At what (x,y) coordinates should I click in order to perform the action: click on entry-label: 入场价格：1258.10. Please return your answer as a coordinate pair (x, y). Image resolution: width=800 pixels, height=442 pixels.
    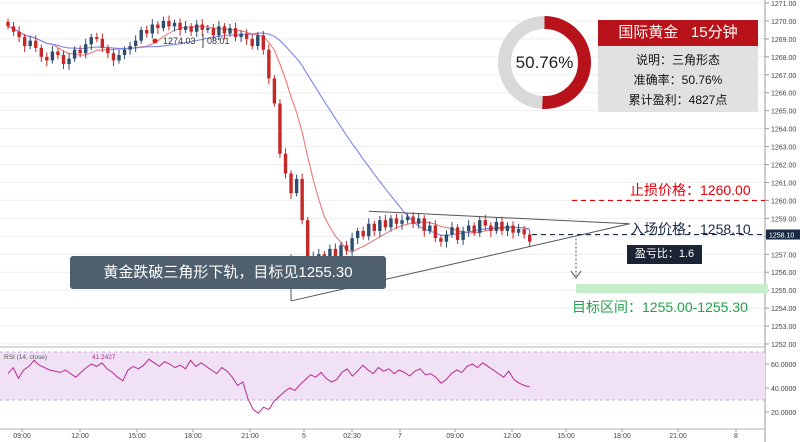
    Looking at the image, I should click on (690, 229).